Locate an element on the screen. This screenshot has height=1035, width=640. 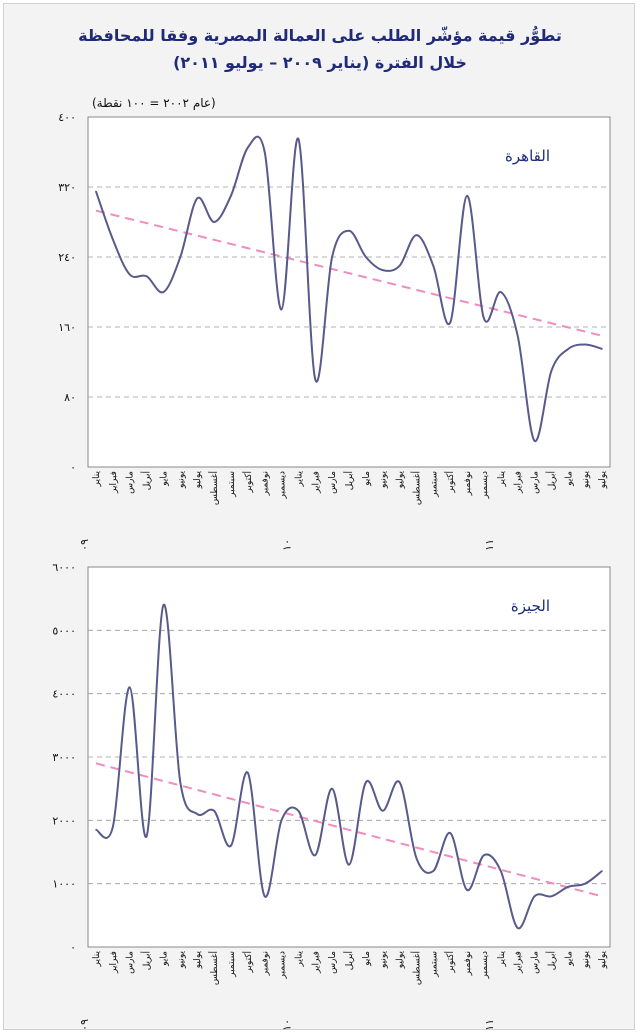
y-tick-label: ٦٠٠٠ is located at coordinates (64, 567).